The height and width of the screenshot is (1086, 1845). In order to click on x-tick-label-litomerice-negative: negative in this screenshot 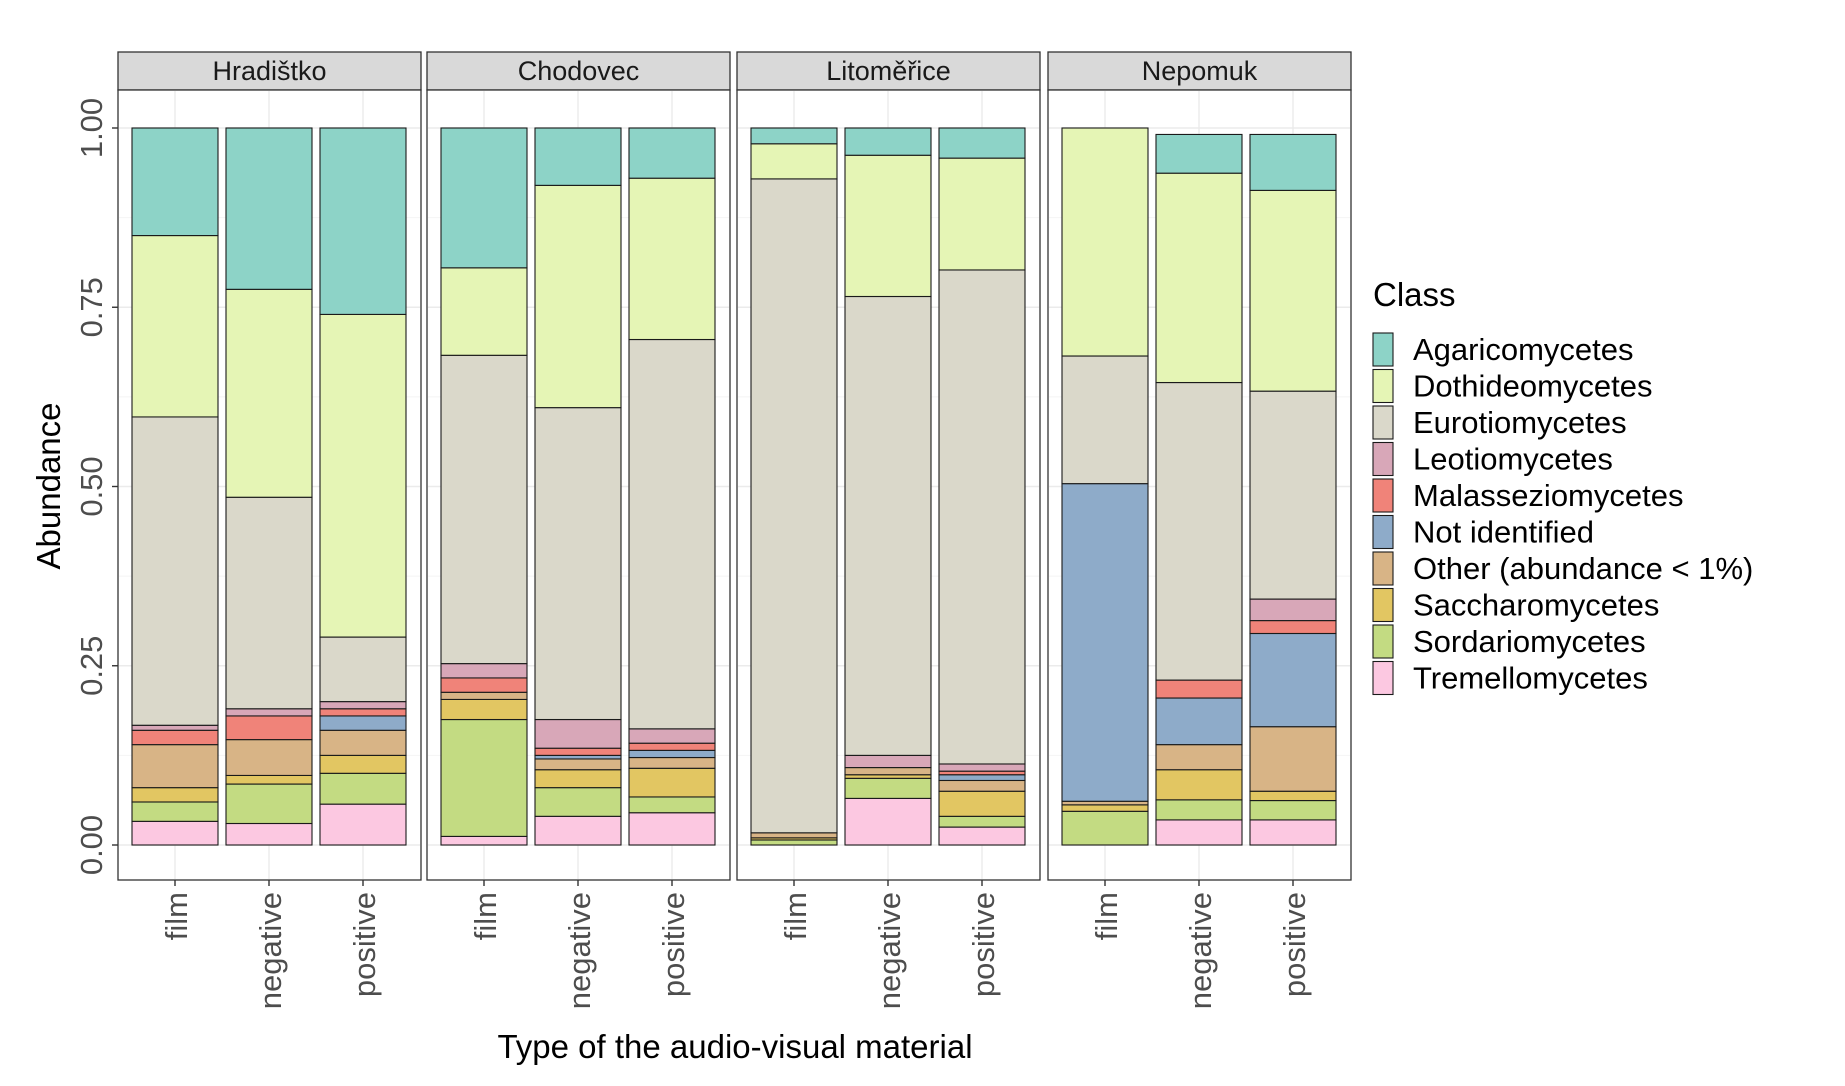, I will do `click(889, 950)`.